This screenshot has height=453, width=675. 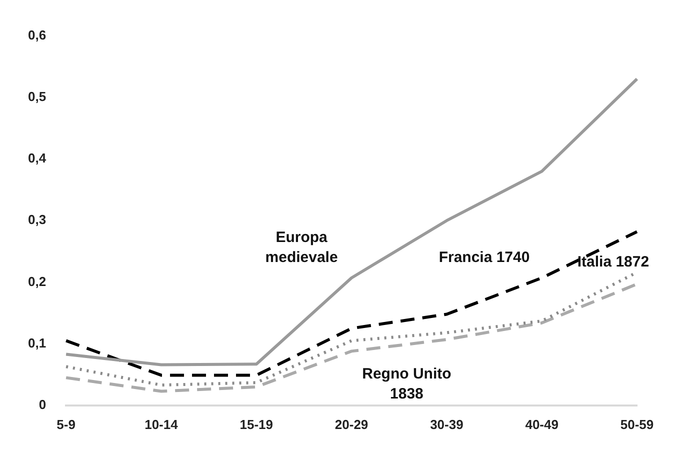 I want to click on series-label: Italia 1872, so click(x=613, y=262).